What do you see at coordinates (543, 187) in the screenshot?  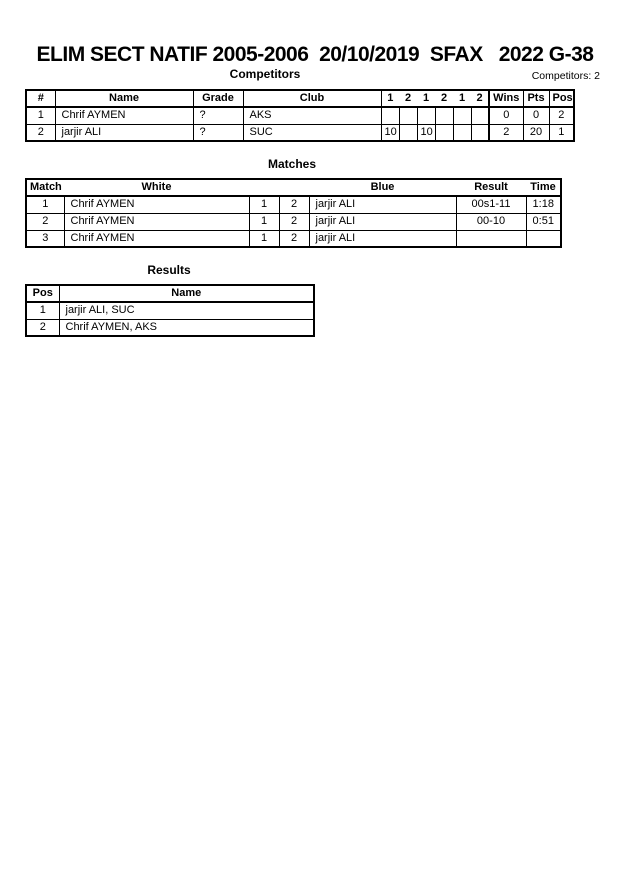 I see `col-header-time: Time` at bounding box center [543, 187].